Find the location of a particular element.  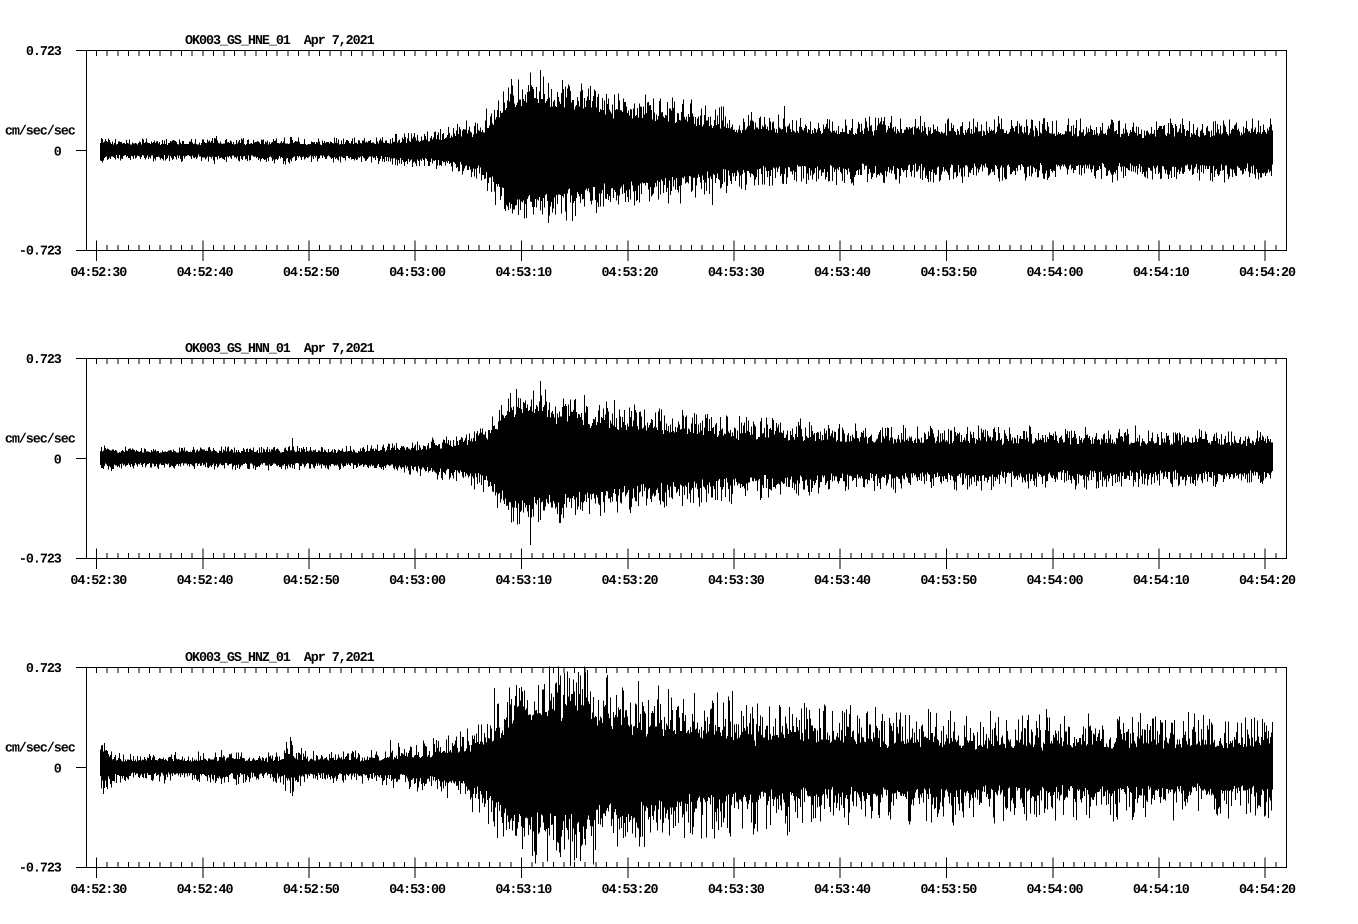

svg-text: OK003_GS_HNZ_01 Apr 7,2021 is located at coordinates (280, 658).